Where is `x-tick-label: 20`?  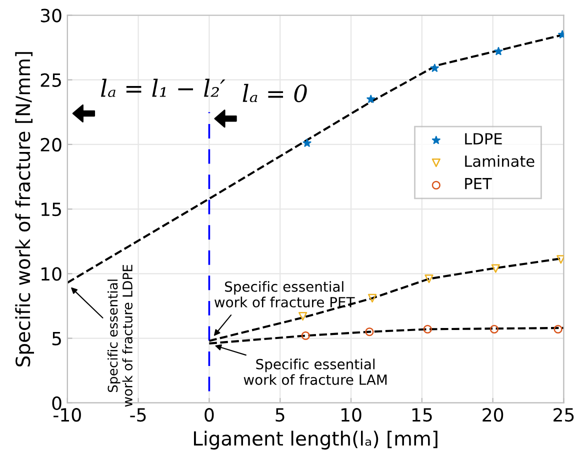
x-tick-label: 20 is located at coordinates (493, 415).